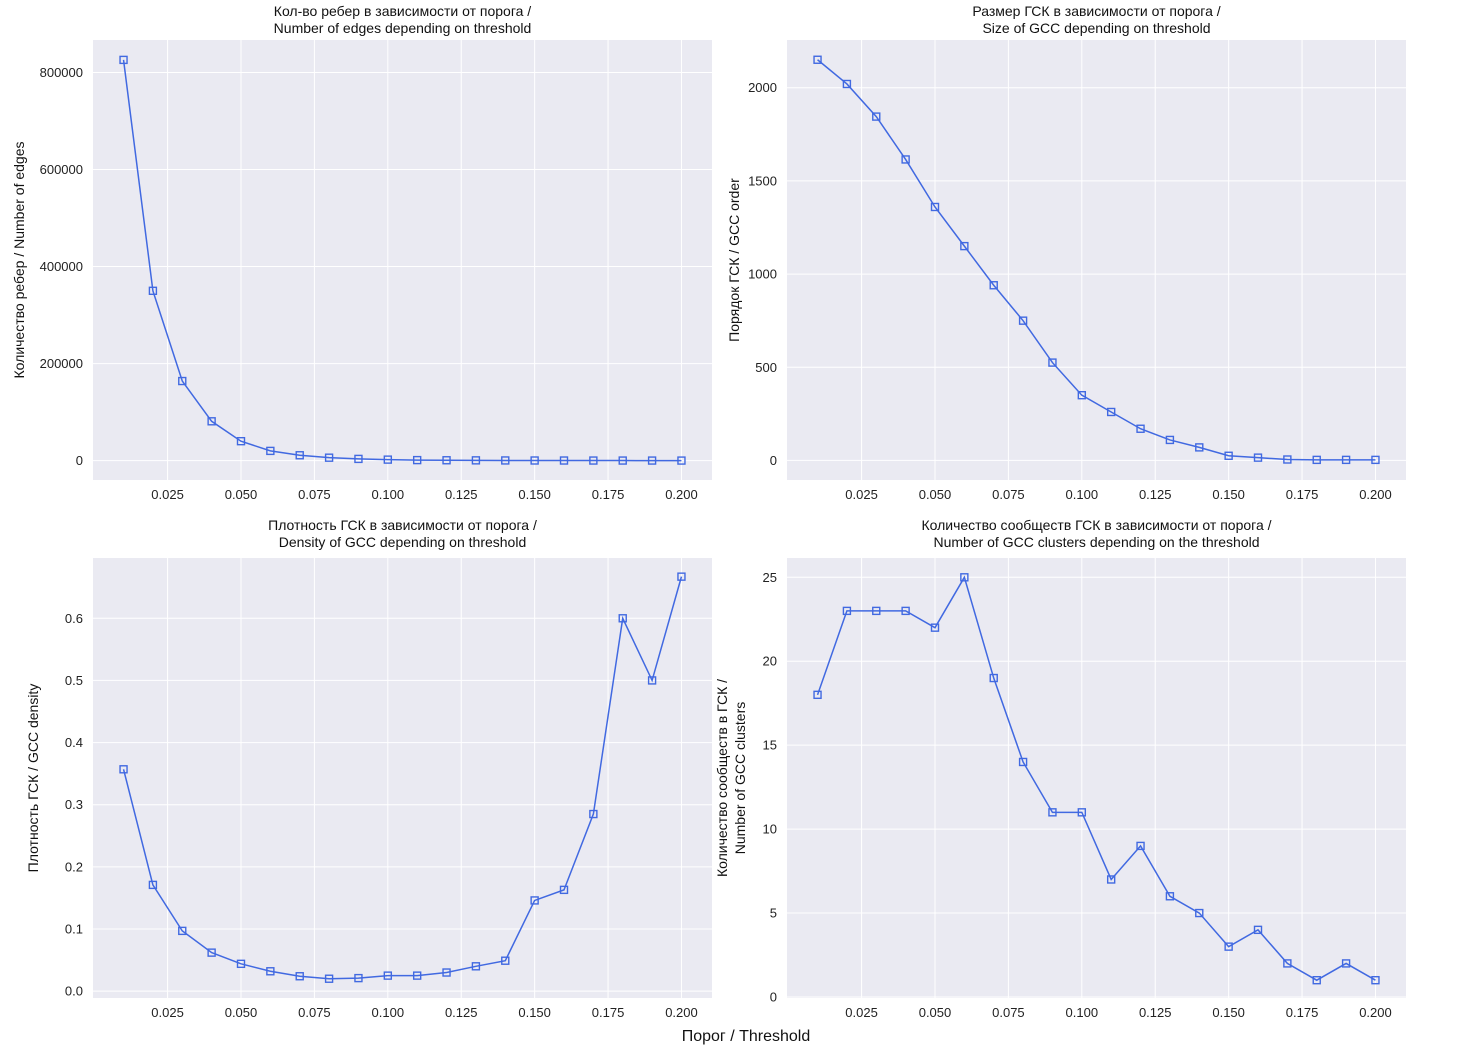 The image size is (1470, 1055). I want to click on y-tick-label: 800000, so click(61, 72).